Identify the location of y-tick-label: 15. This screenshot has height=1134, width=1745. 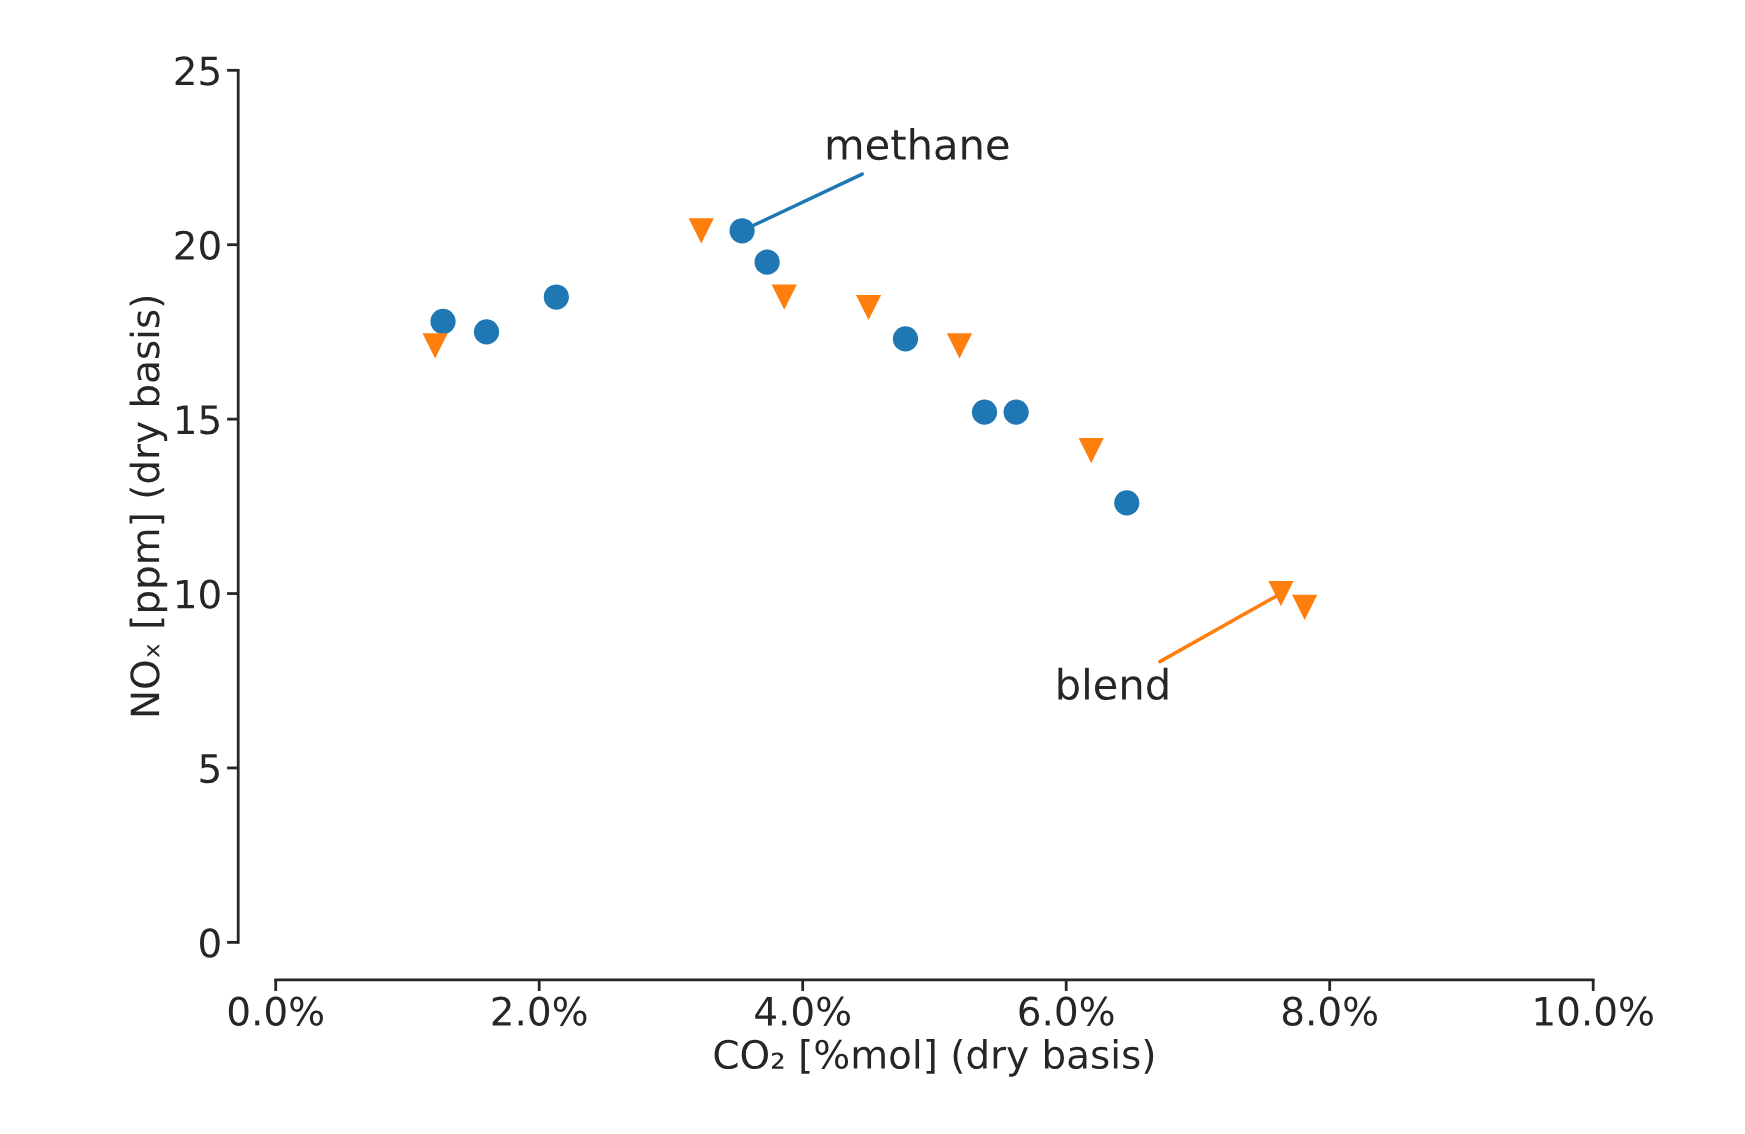
(198, 420).